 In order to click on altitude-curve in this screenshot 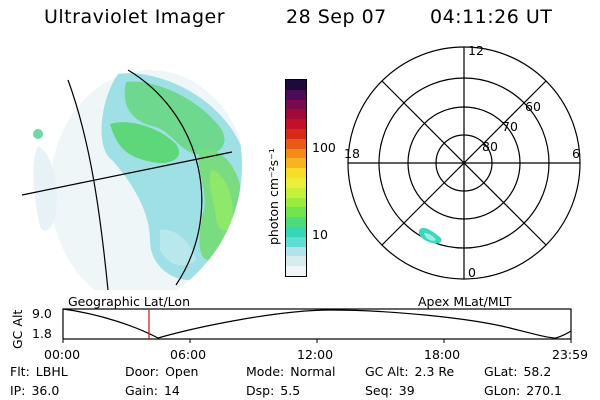, I will do `click(317, 323)`.